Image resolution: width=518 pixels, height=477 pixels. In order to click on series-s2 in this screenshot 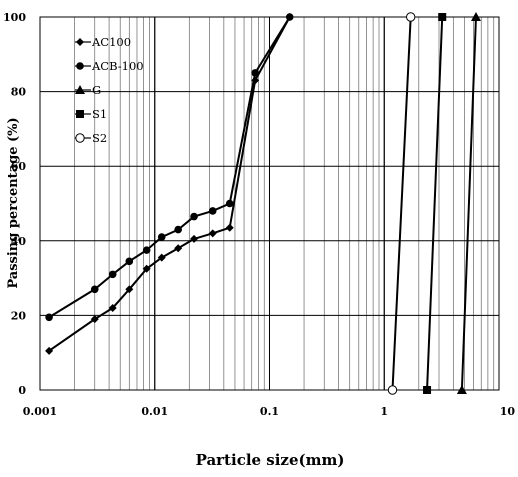, I will do `click(401, 203)`.